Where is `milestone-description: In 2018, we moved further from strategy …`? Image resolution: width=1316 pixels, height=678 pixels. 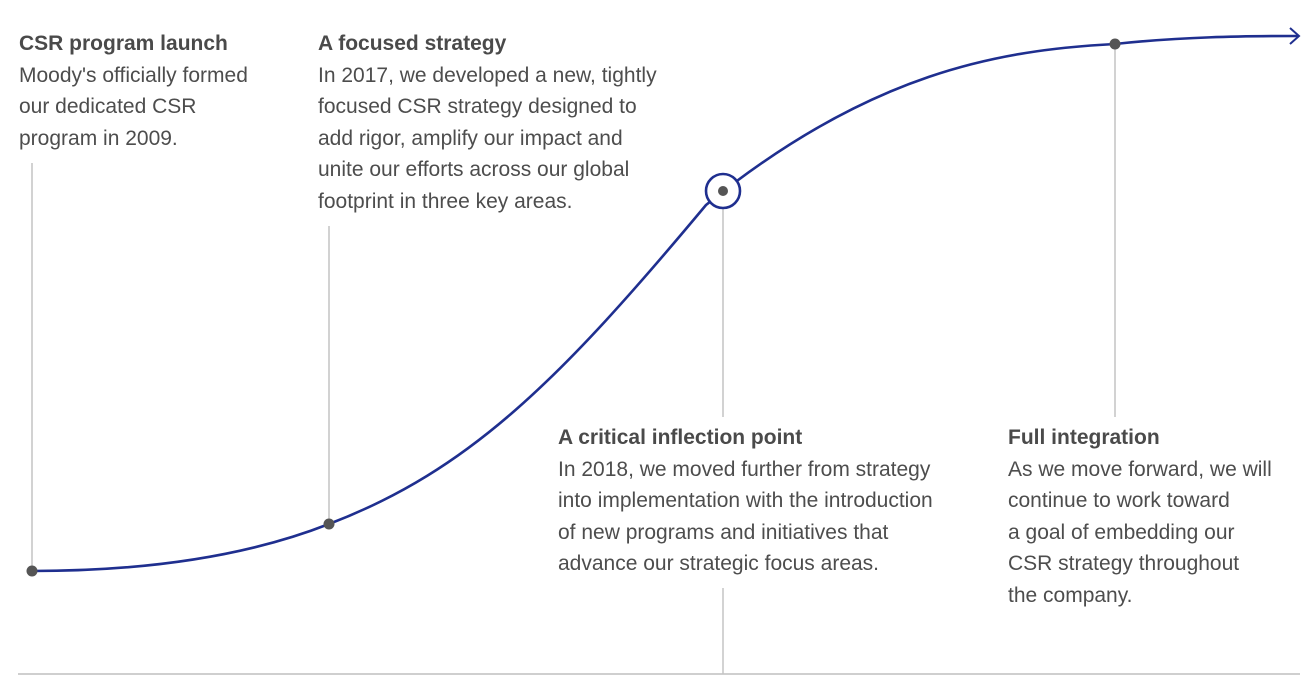
milestone-description: In 2018, we moved further from strategy … is located at coordinates (745, 516).